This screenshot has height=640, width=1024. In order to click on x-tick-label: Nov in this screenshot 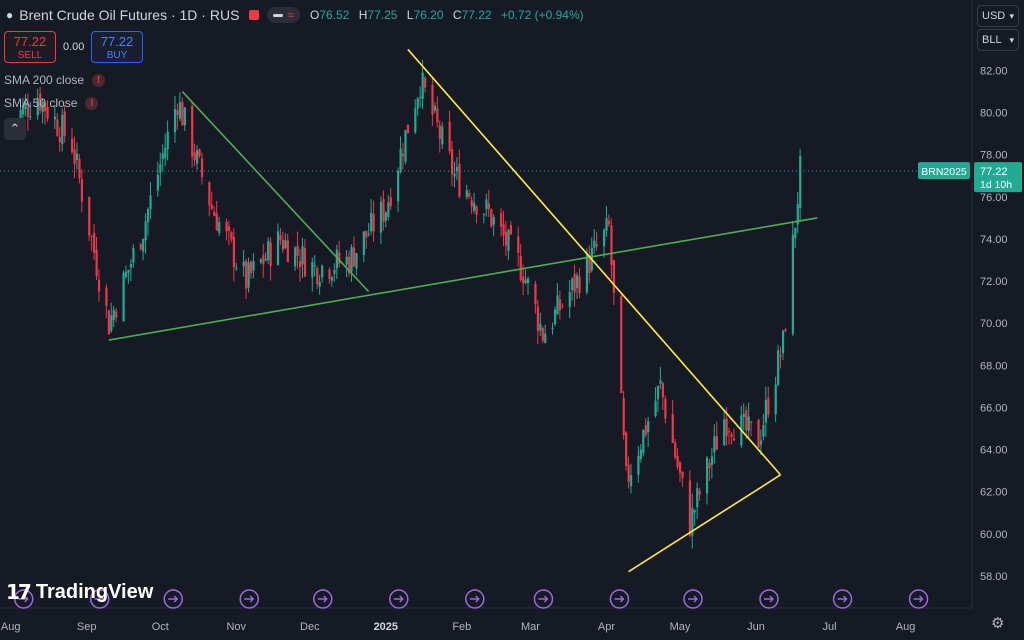, I will do `click(236, 627)`.